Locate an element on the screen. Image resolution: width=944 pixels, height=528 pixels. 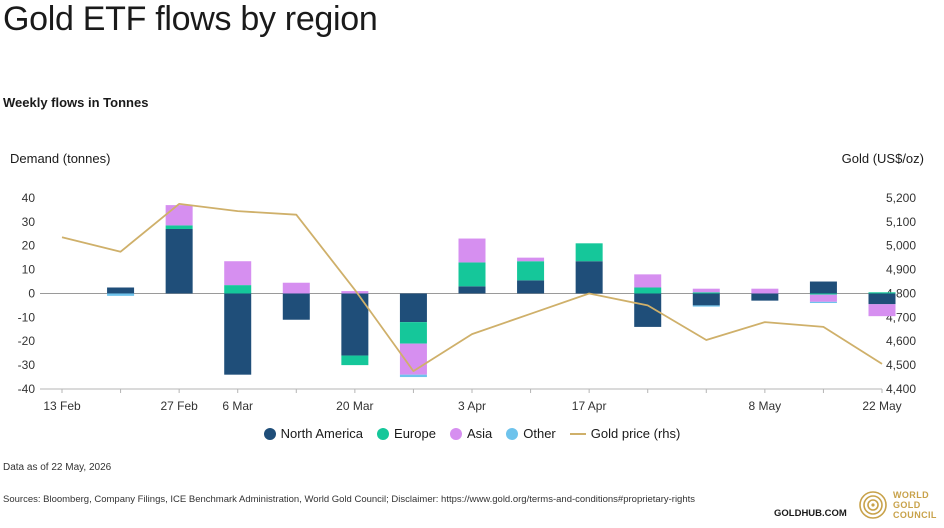
y-tick-label: 20 is located at coordinates (29, 246).